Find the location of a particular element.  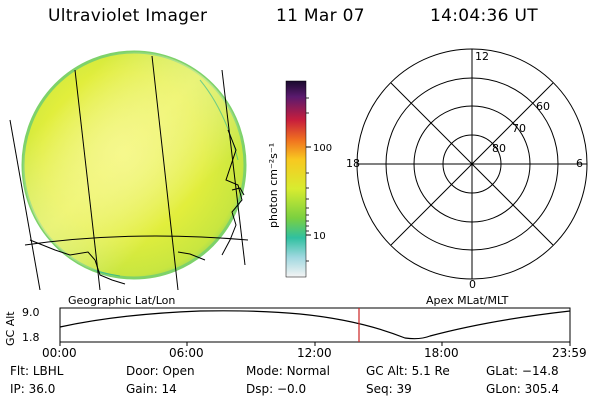

instrument-title: Ultraviolet Imager is located at coordinates (128, 16).